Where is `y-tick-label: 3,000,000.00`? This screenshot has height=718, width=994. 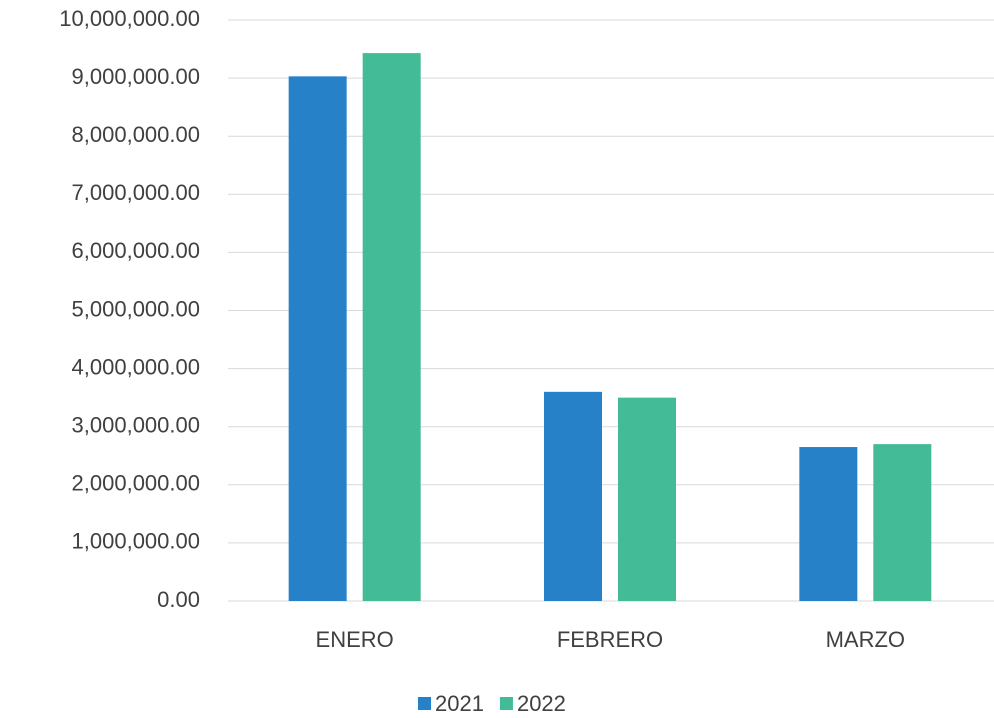
y-tick-label: 3,000,000.00 is located at coordinates (136, 425).